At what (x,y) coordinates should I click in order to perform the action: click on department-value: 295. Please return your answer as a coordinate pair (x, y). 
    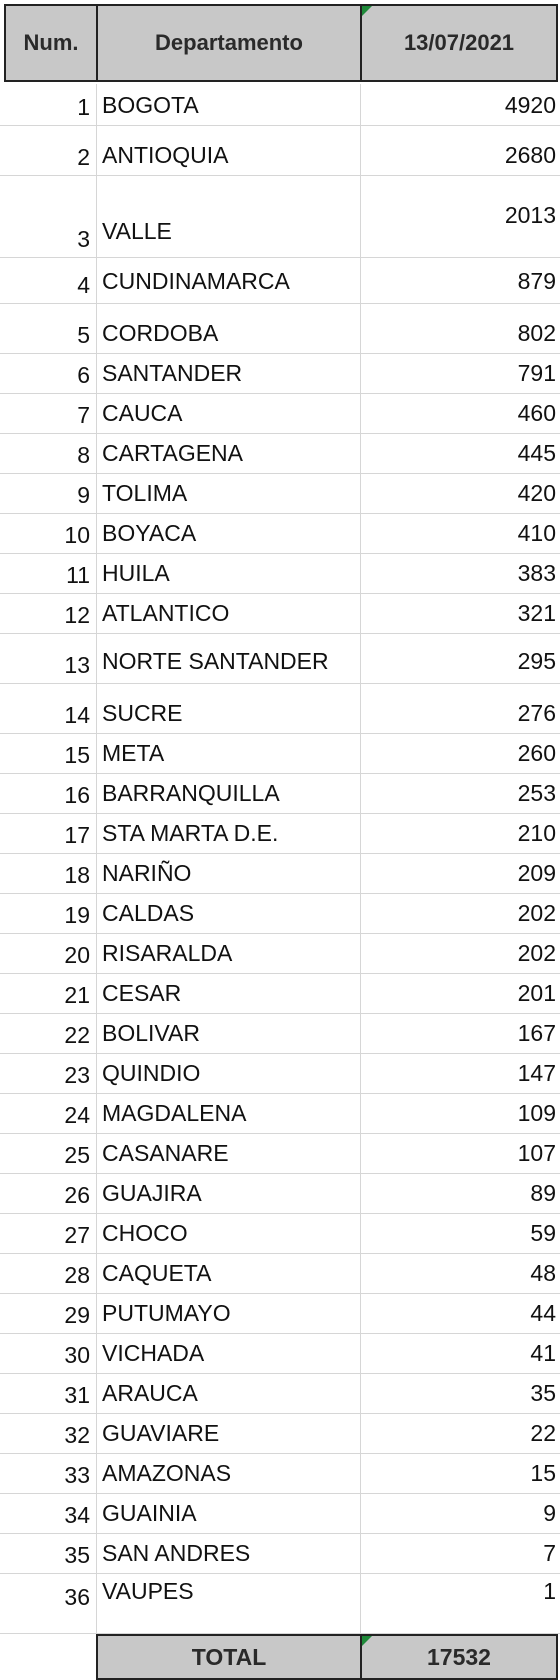
    Looking at the image, I should click on (536, 661).